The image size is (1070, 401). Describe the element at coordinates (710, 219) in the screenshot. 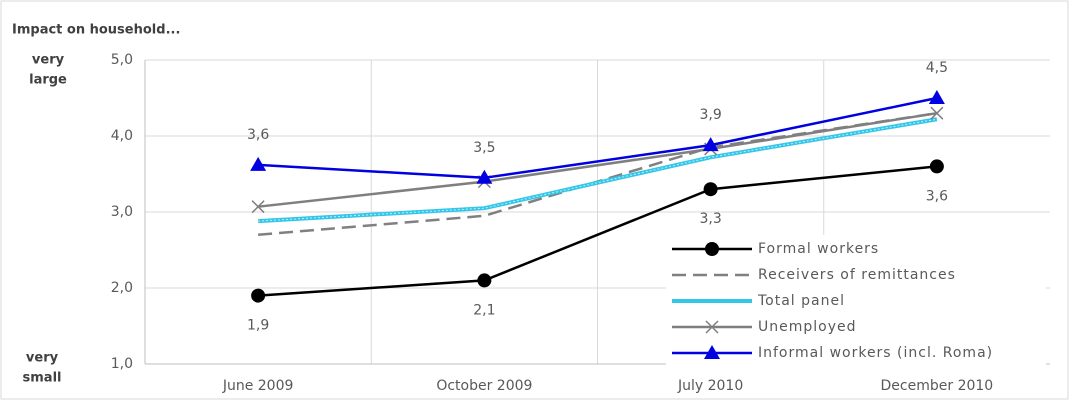

I see `data-label: 3,3` at that location.